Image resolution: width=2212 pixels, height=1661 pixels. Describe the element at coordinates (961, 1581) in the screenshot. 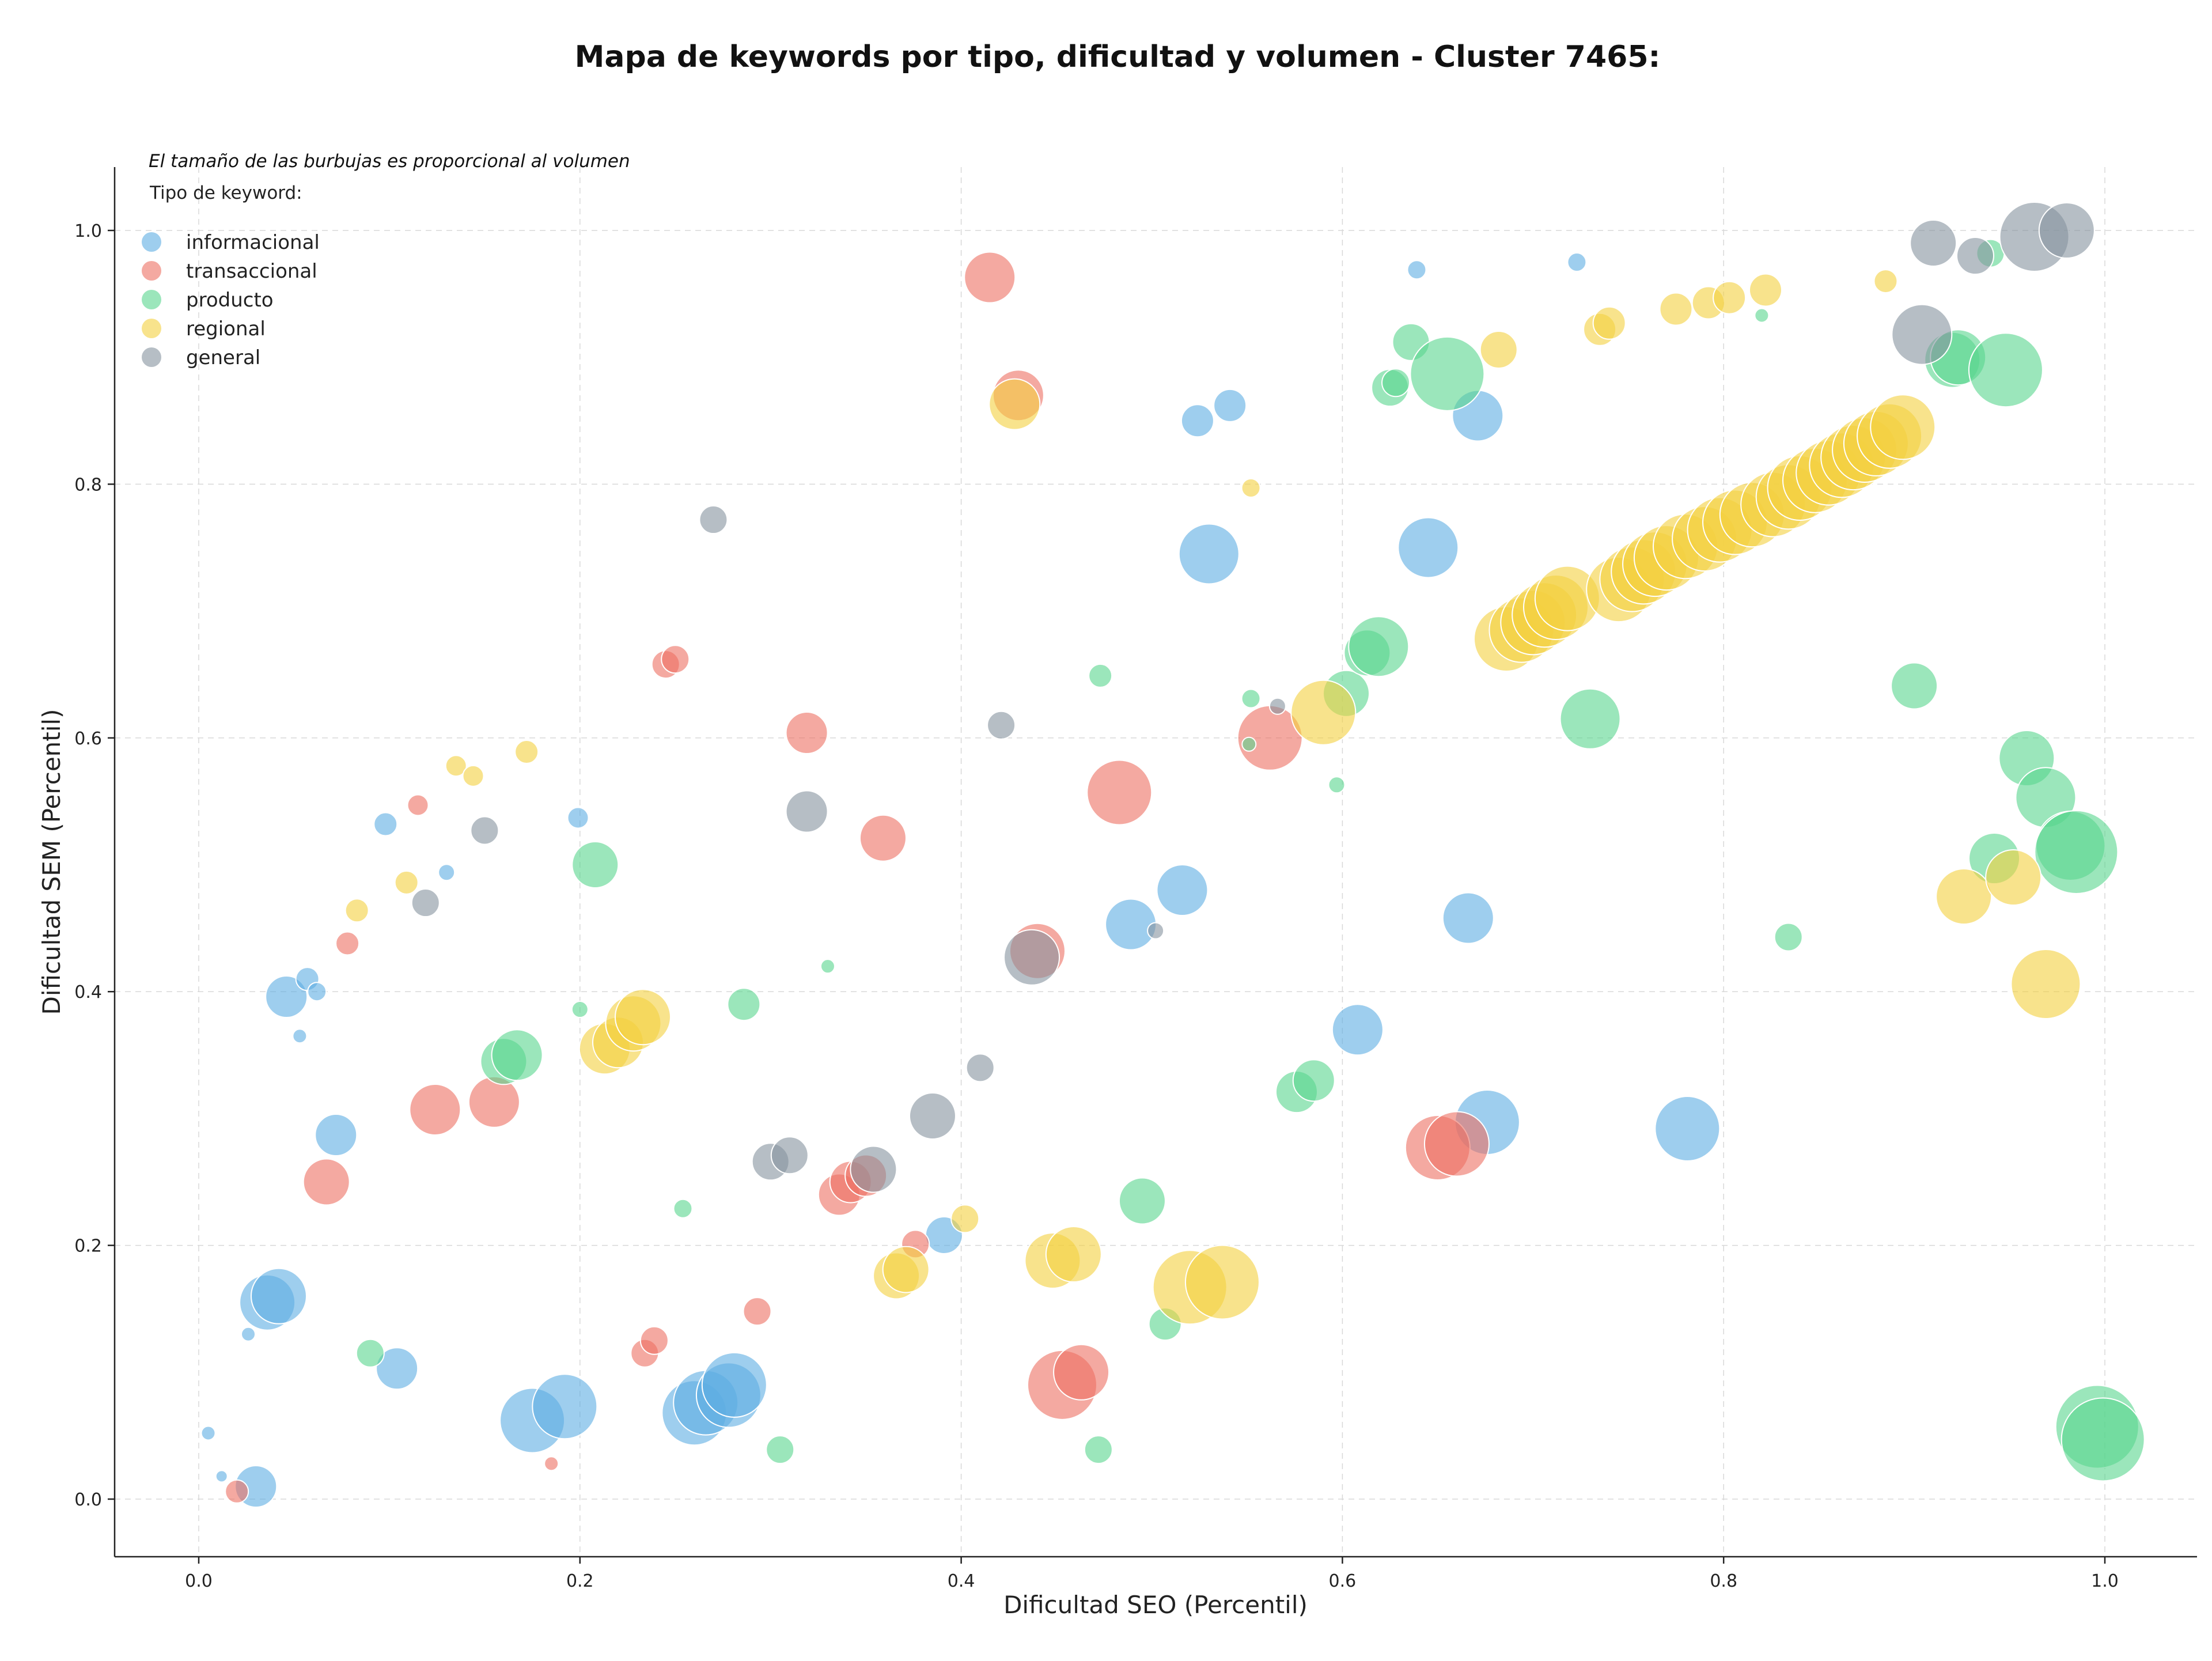

I see `x-tick-label: 0.4` at that location.